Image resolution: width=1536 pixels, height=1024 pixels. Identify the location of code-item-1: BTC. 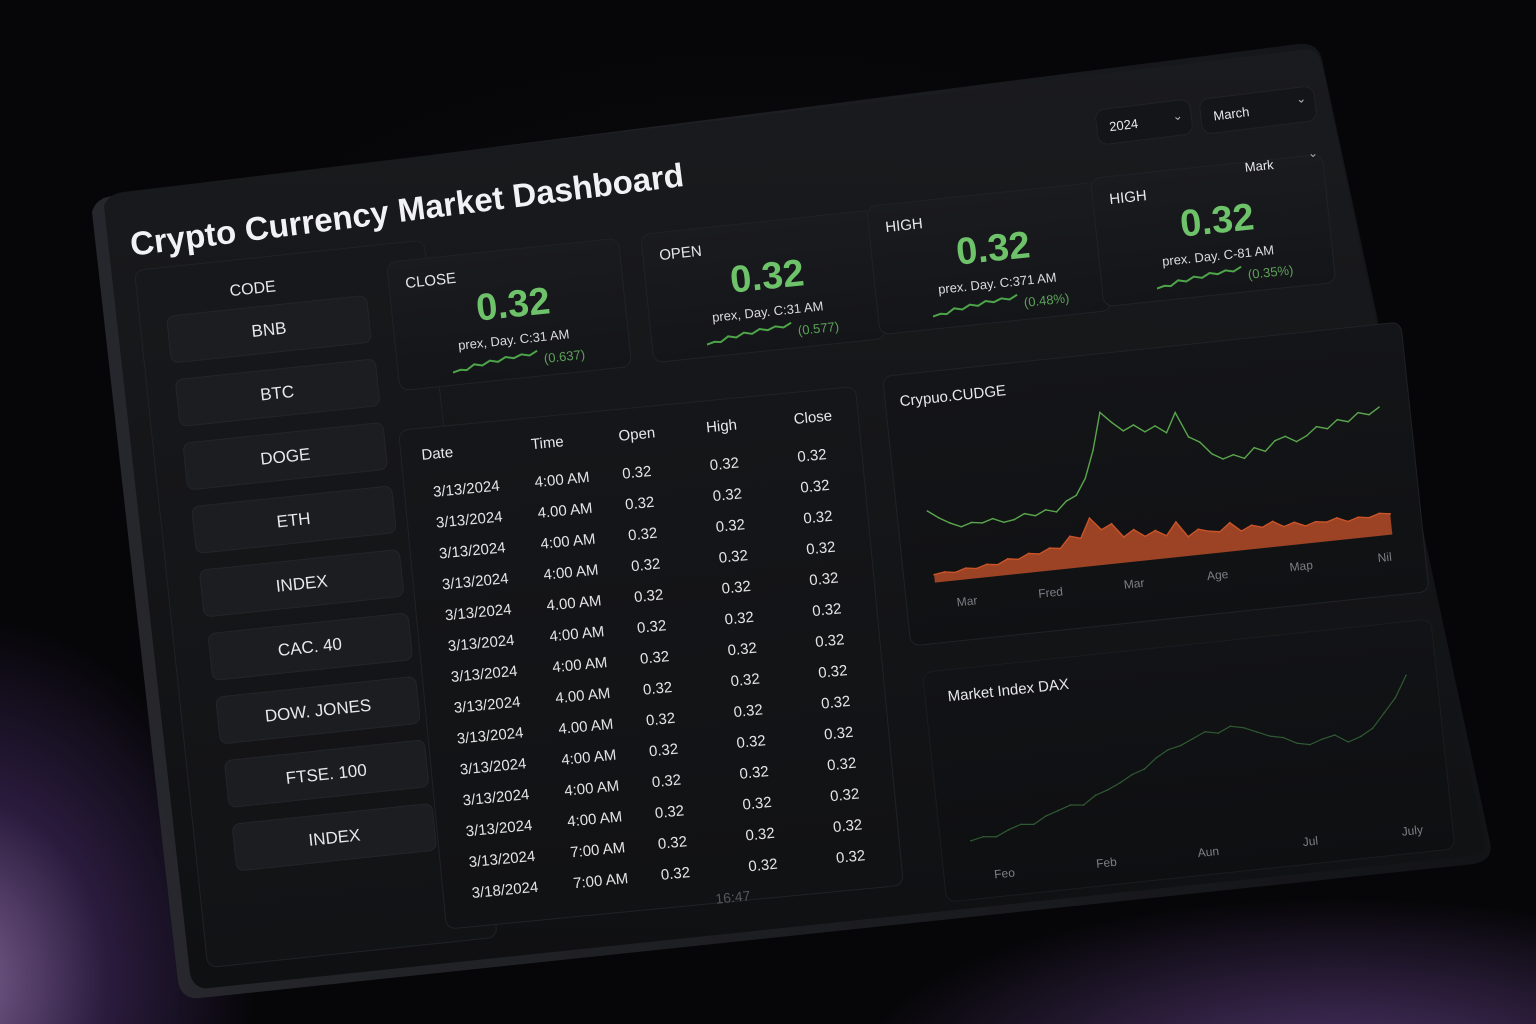
(277, 393).